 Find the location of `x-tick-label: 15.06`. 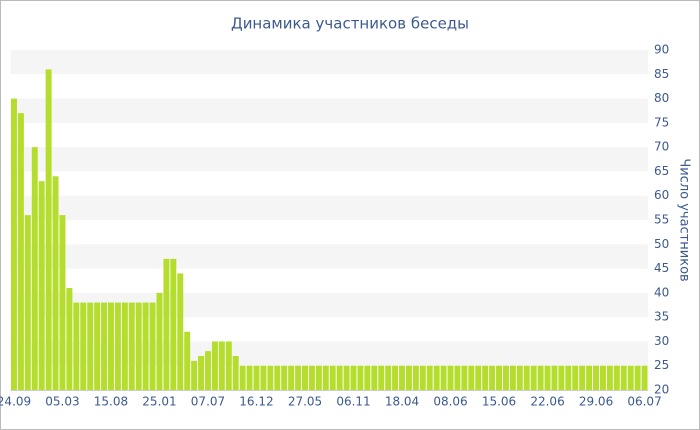

x-tick-label: 15.06 is located at coordinates (499, 402).